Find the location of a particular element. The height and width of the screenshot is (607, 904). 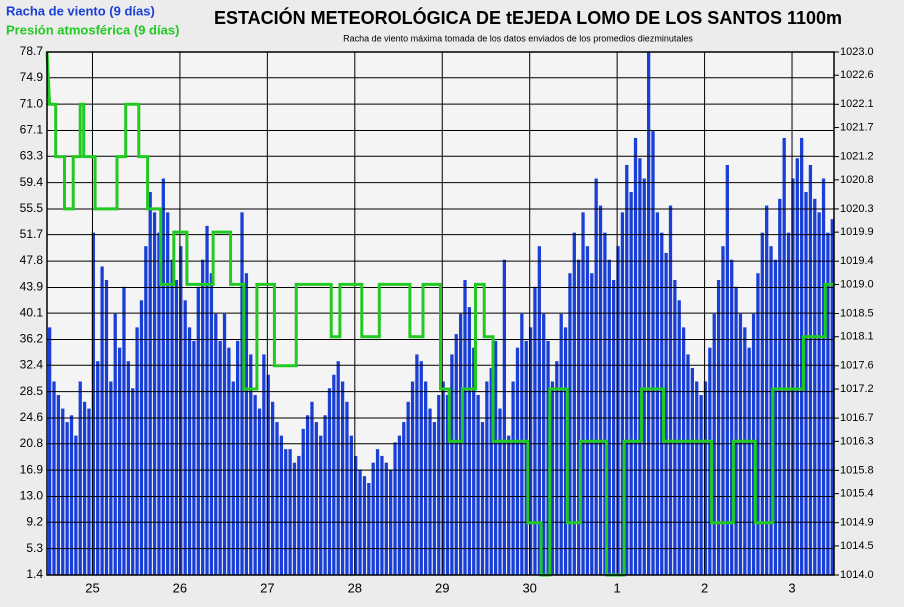

y-tick-label: 43.9 is located at coordinates (32, 287).